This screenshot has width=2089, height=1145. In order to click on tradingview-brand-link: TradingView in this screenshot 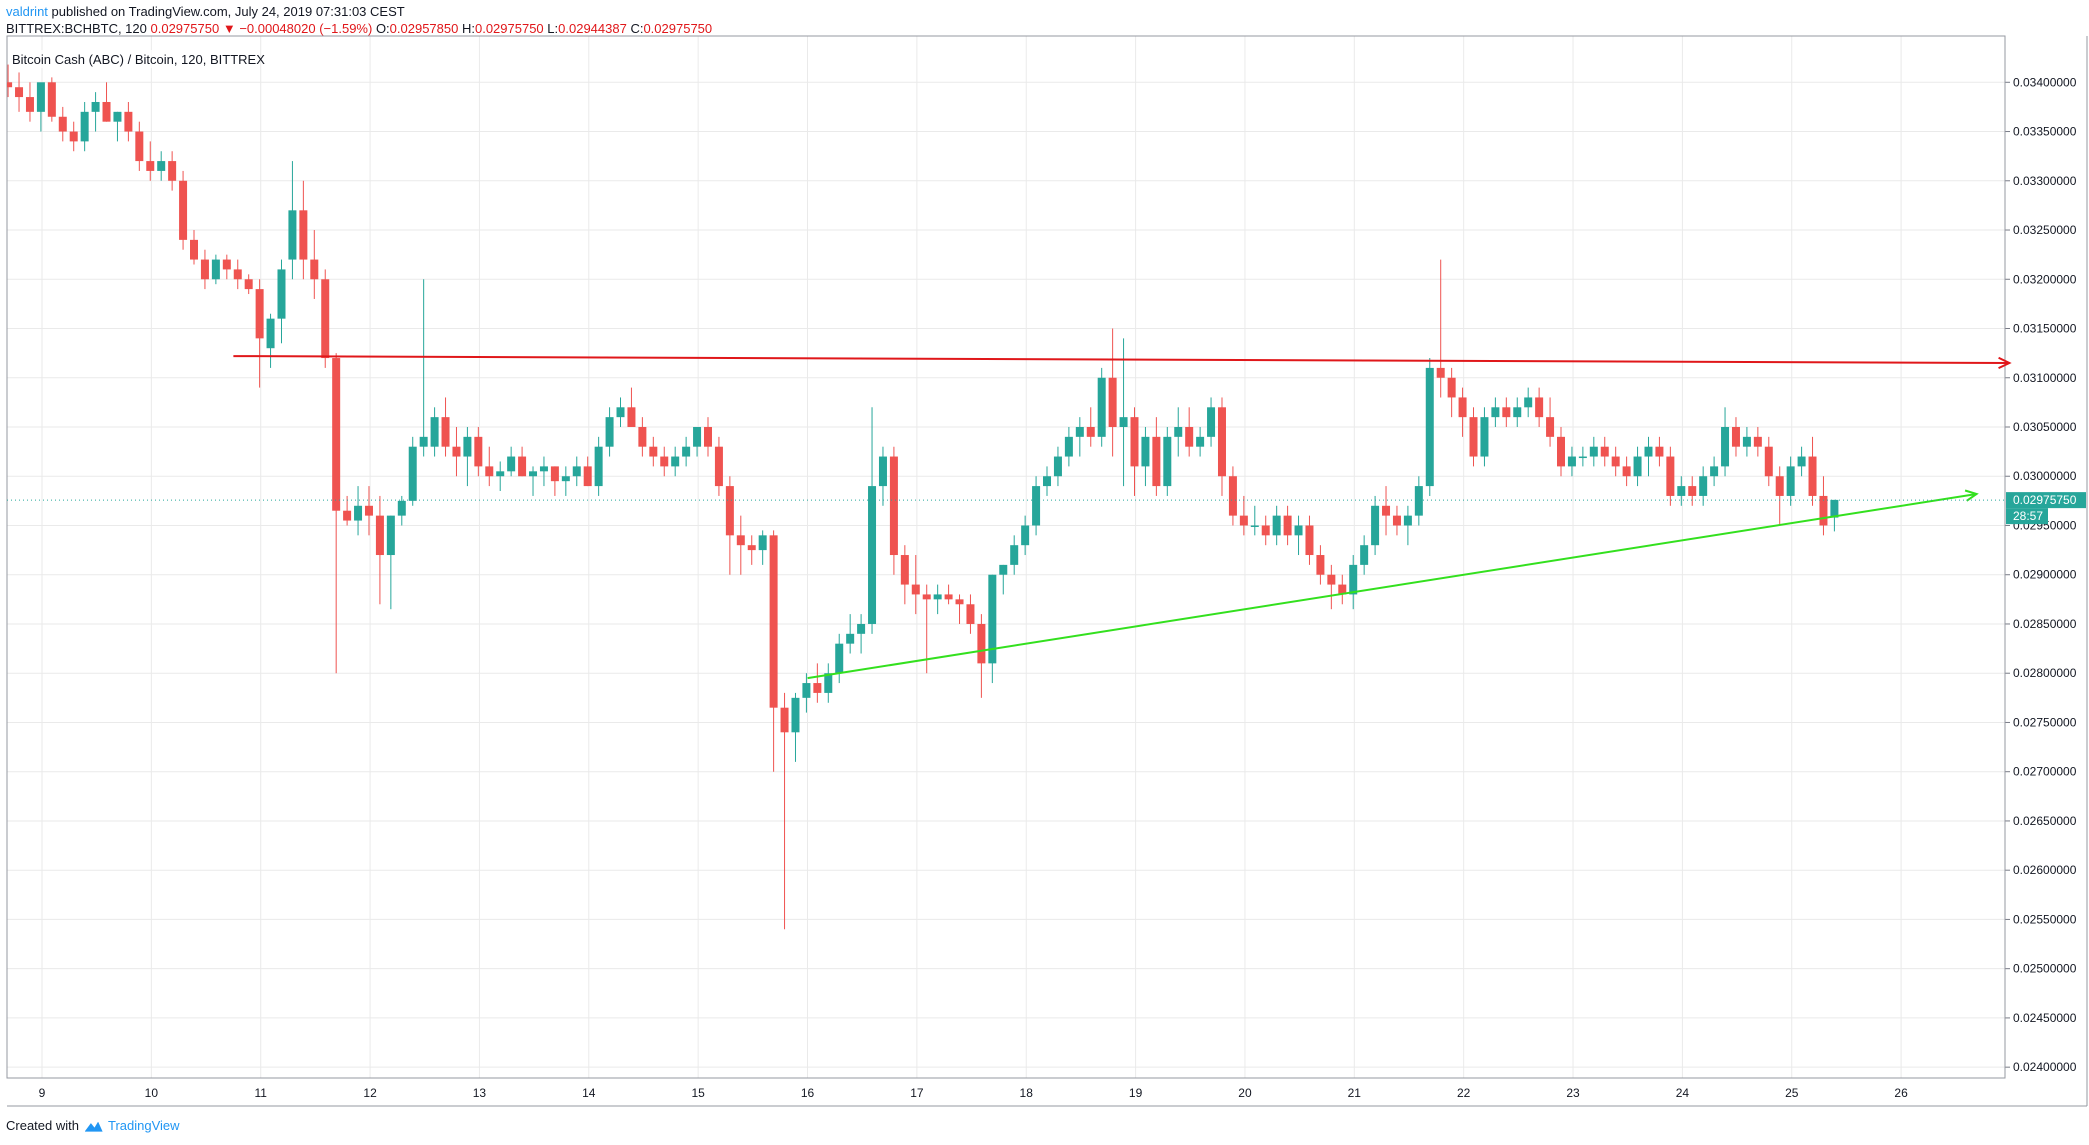, I will do `click(144, 1125)`.